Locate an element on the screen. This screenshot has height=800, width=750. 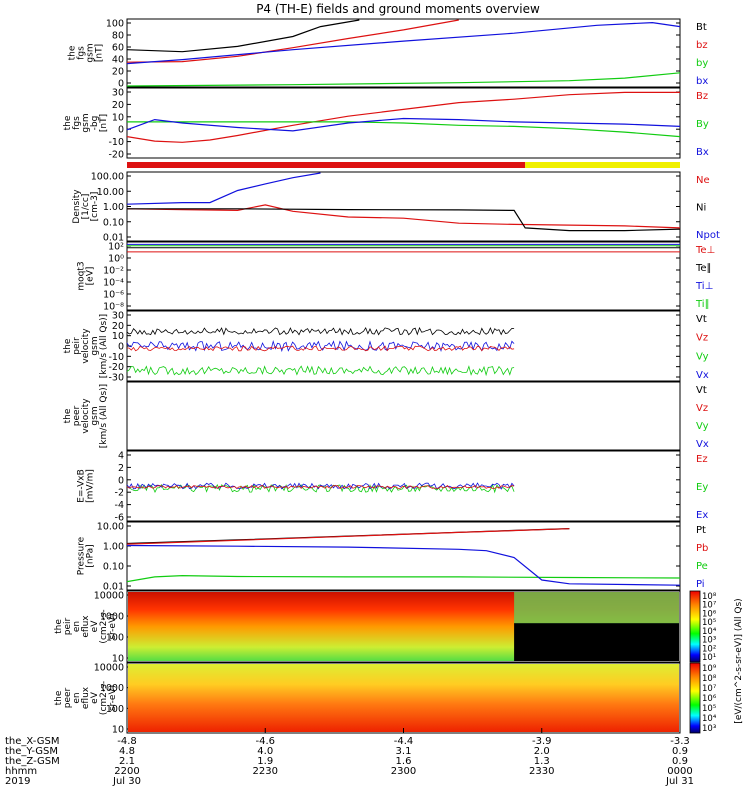
colorbar-tick-label: 10¹ is located at coordinates (709, 658).